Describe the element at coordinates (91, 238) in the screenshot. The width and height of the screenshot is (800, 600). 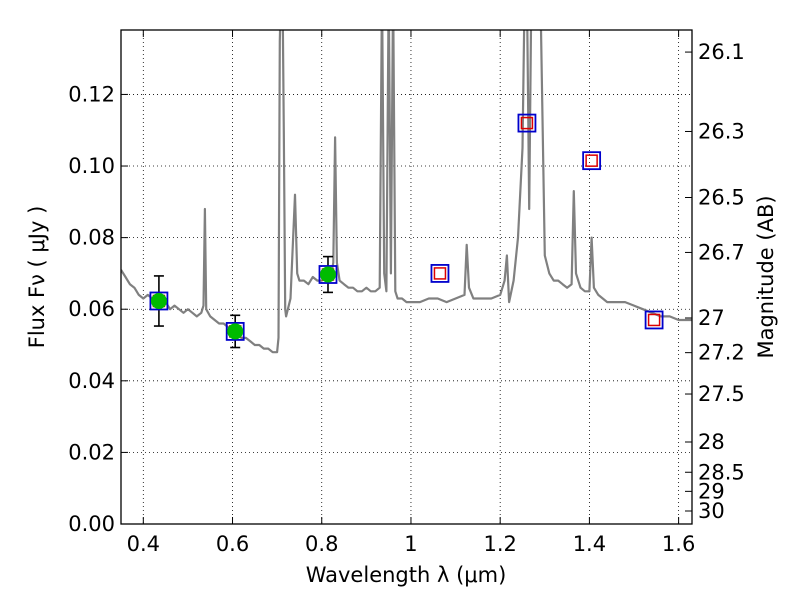
I see `y-tick-label: 0.08` at that location.